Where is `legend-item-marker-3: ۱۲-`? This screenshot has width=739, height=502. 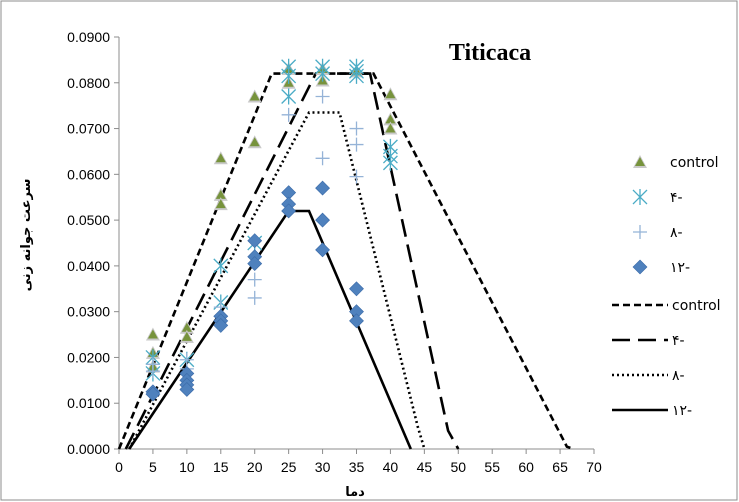 legend-item-marker-3: ۱۲- is located at coordinates (661, 267).